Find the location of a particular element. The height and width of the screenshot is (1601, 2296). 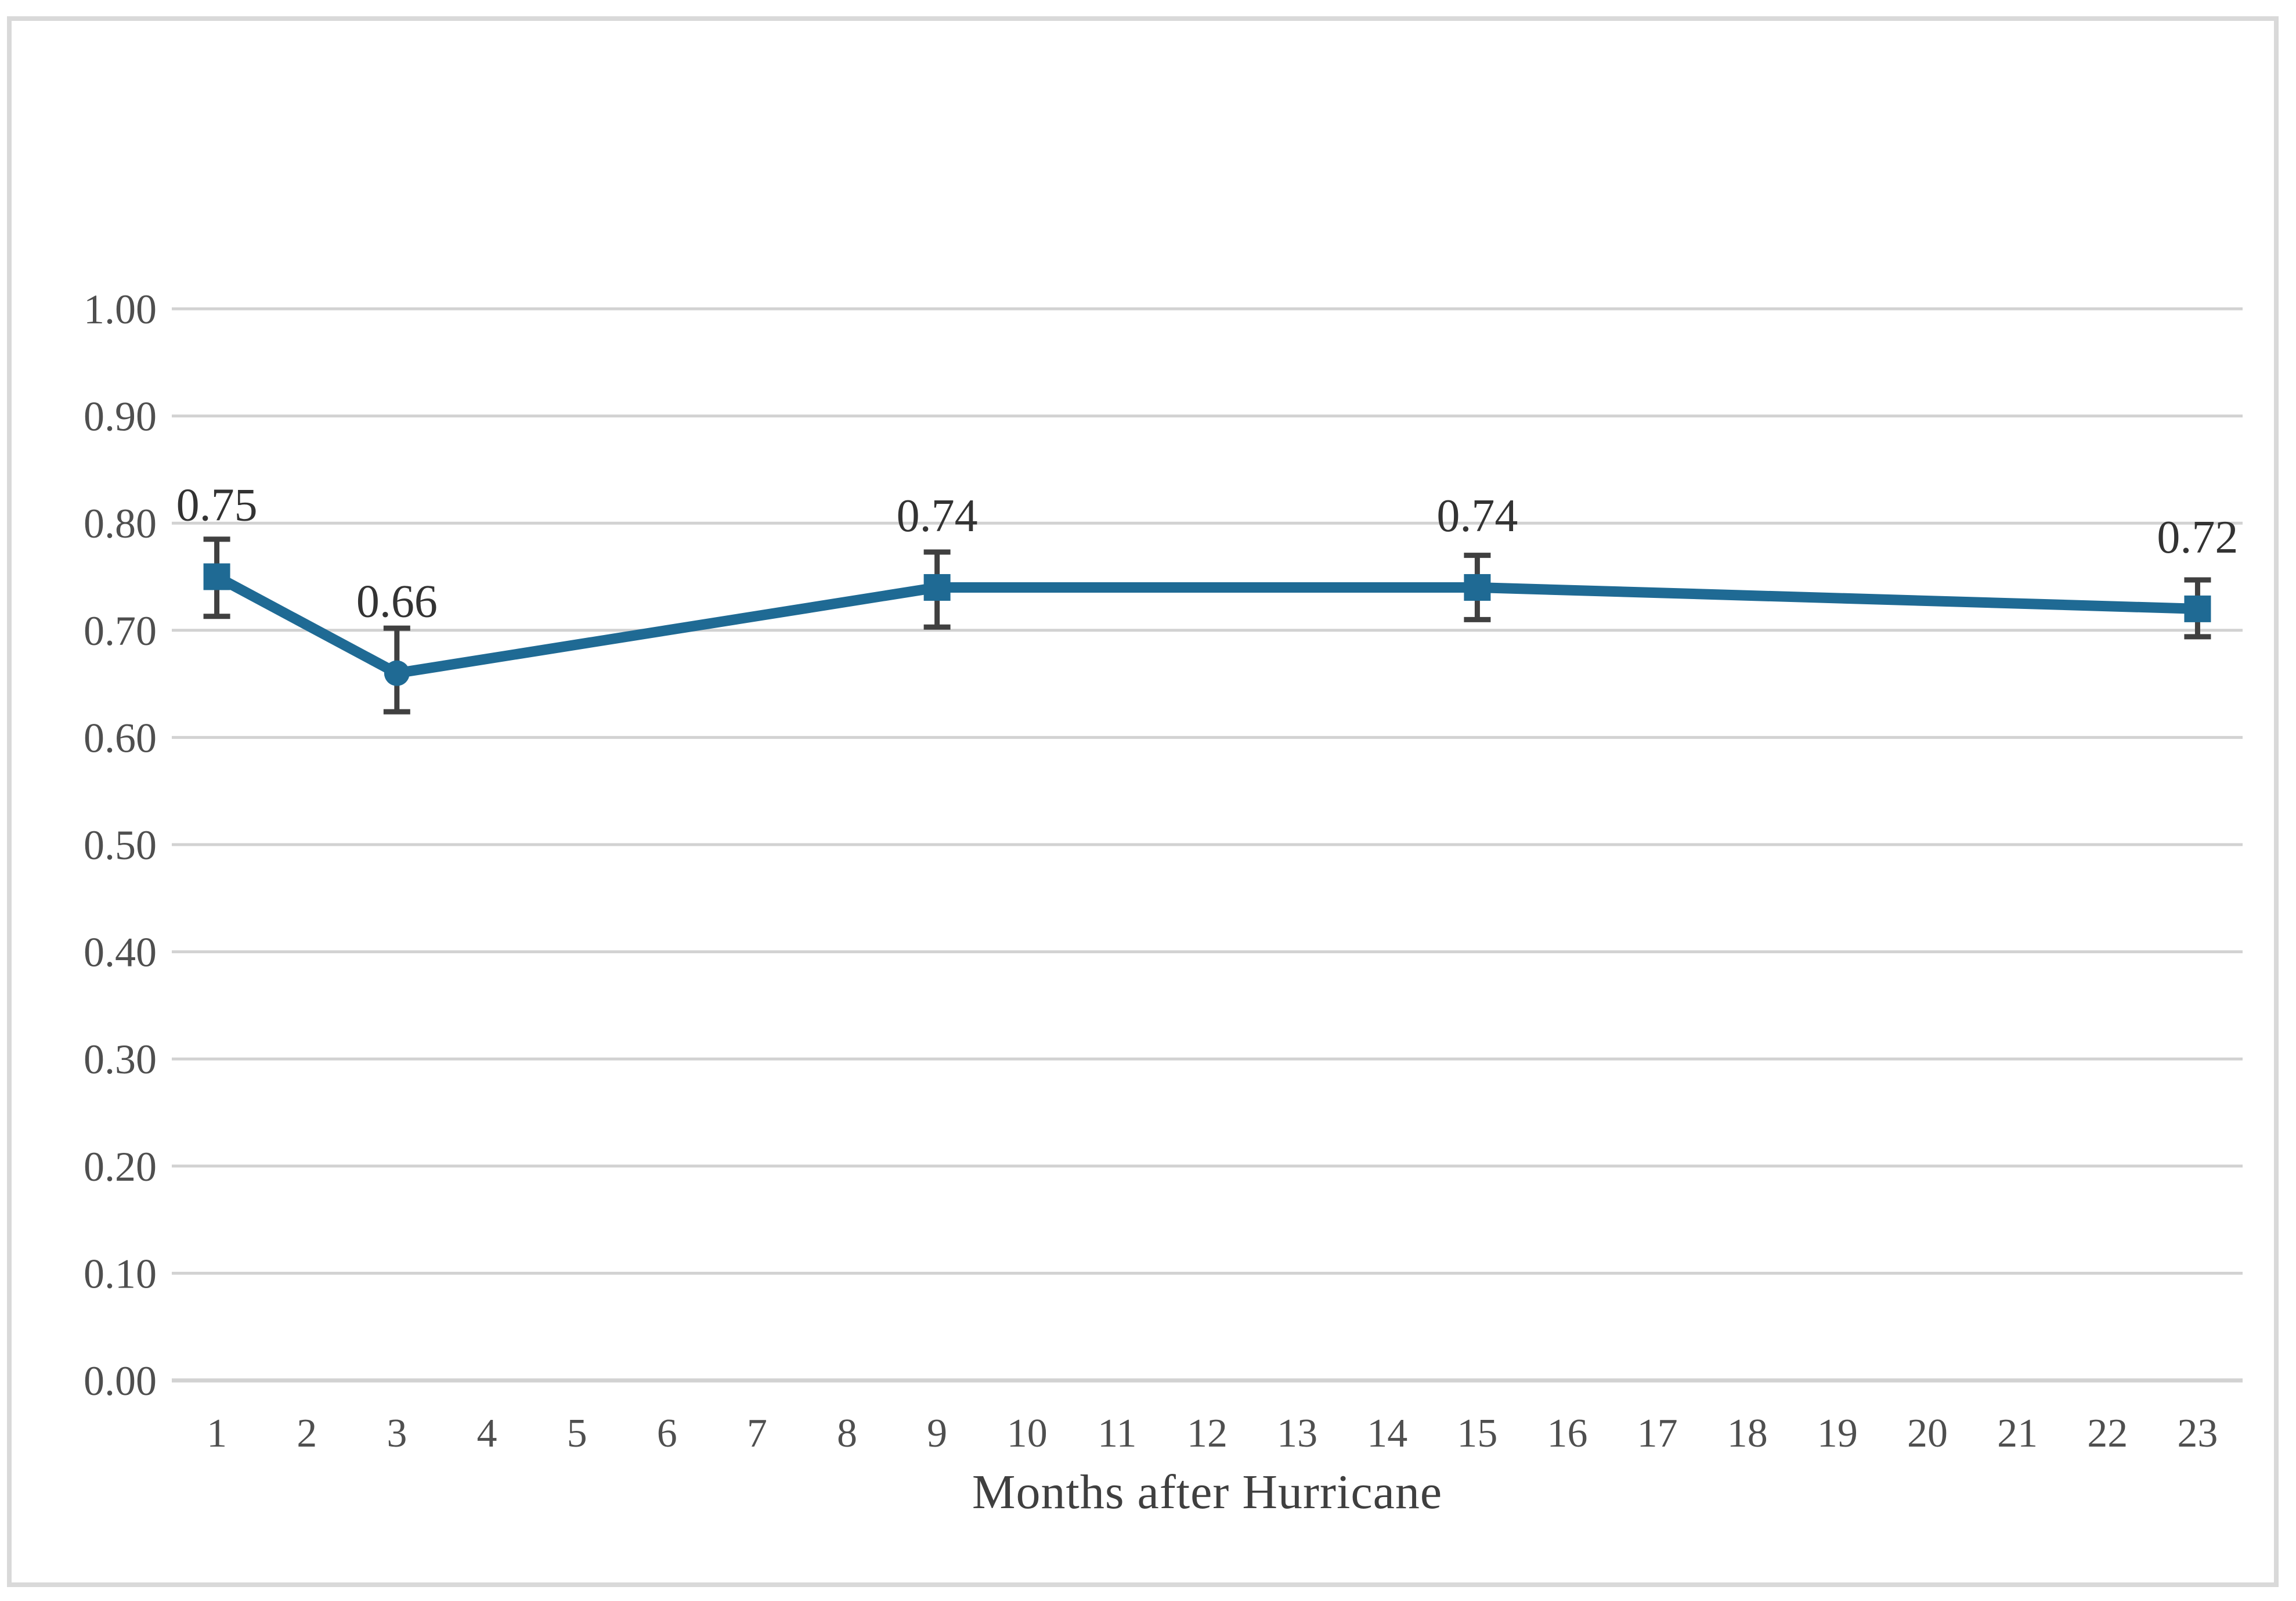

series-line is located at coordinates (1207, 625).